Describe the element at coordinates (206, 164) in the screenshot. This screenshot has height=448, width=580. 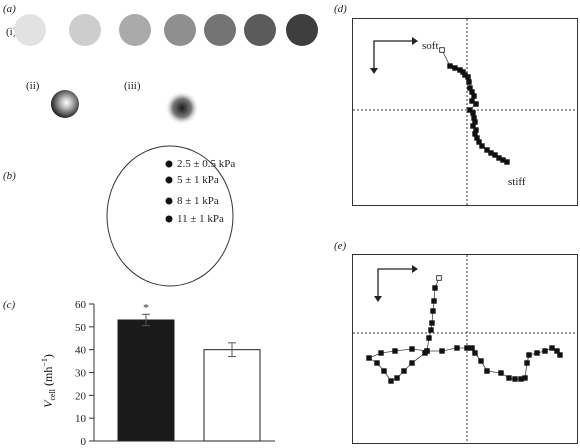
I see `zone-label-1: 2.5 ± 0.5 kPa` at that location.